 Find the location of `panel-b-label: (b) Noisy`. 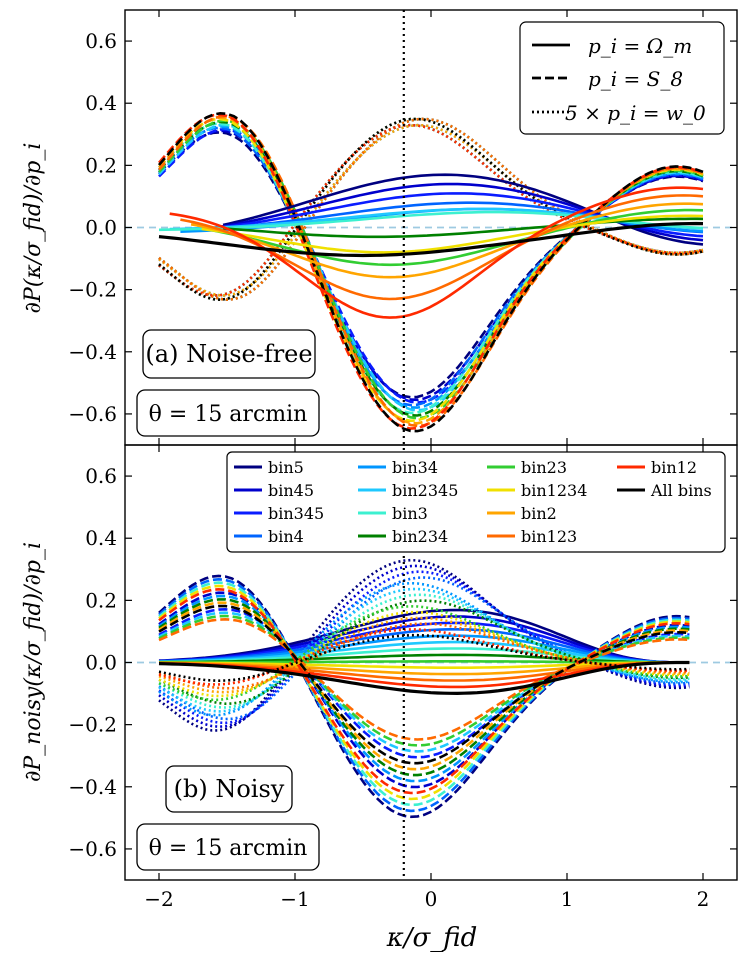

panel-b-label: (b) Noisy is located at coordinates (229, 789).